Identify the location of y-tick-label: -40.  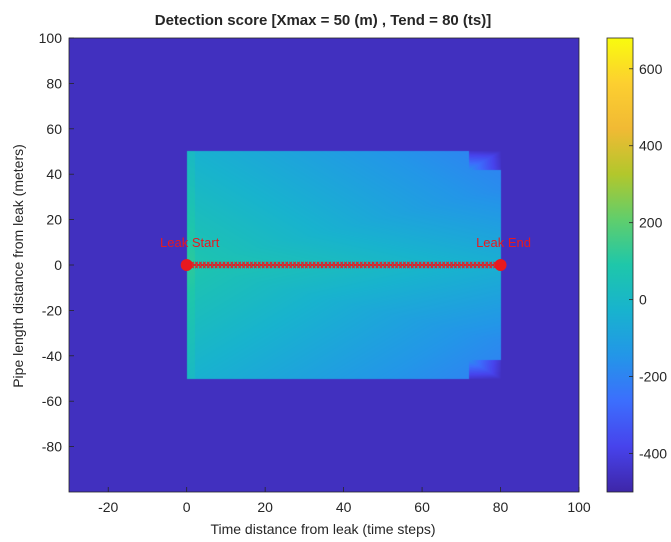
(52, 356).